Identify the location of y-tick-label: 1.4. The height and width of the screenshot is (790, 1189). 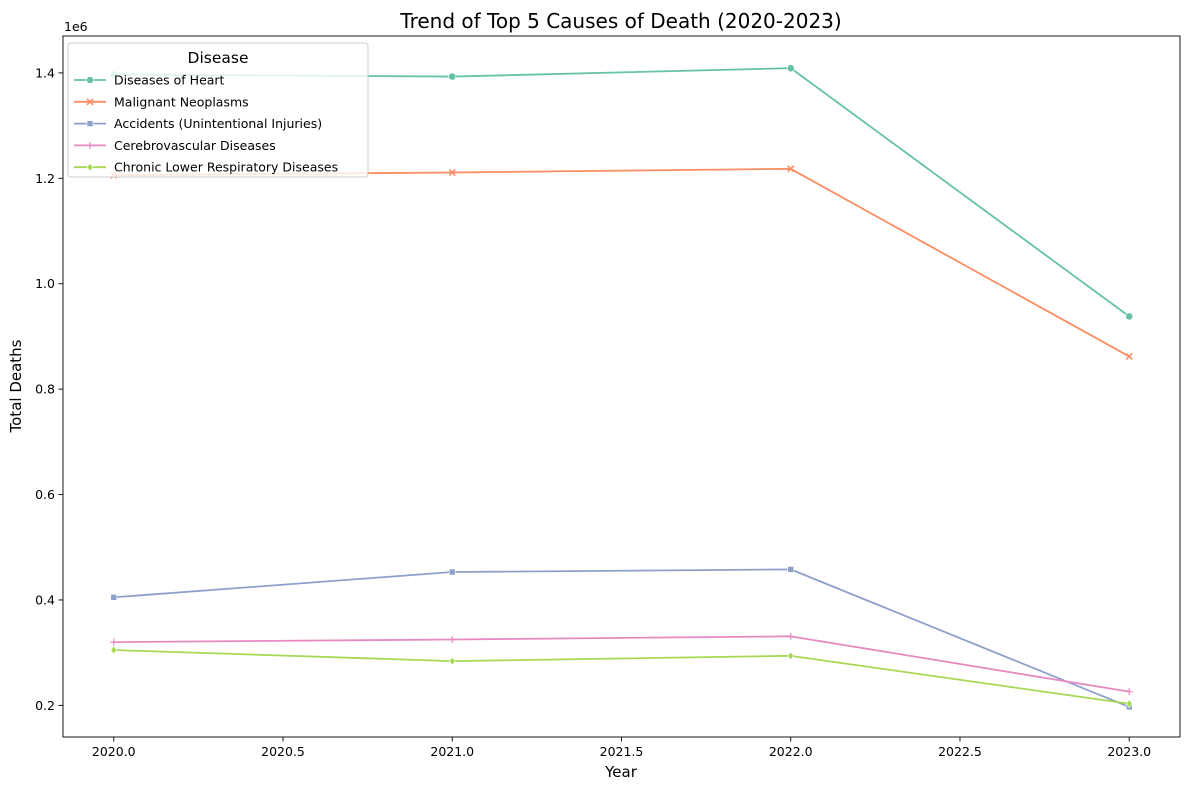
(45, 72).